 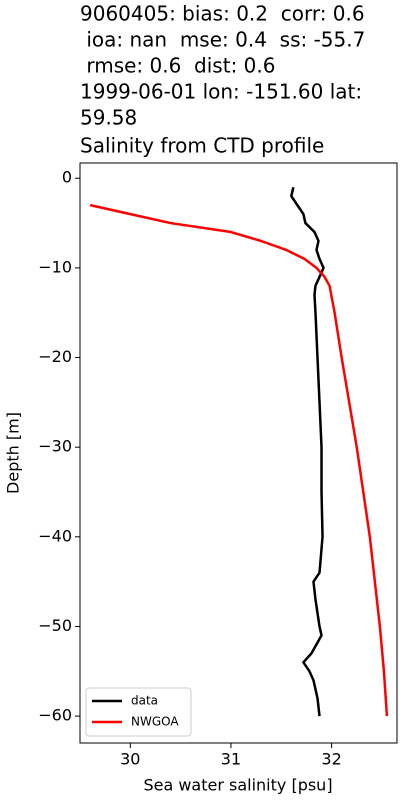 I want to click on chart-title: 1999-06-01 lon: -151.60 lat:, so click(x=221, y=92).